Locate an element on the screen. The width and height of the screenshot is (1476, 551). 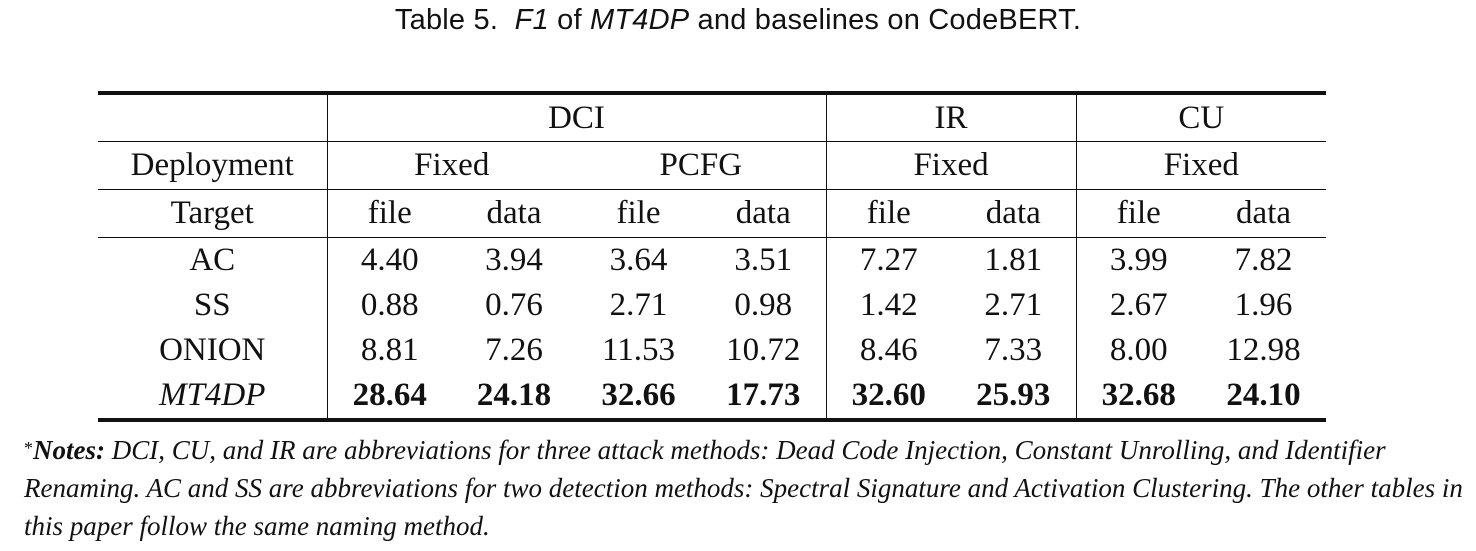
method-label: SS is located at coordinates (212, 305).